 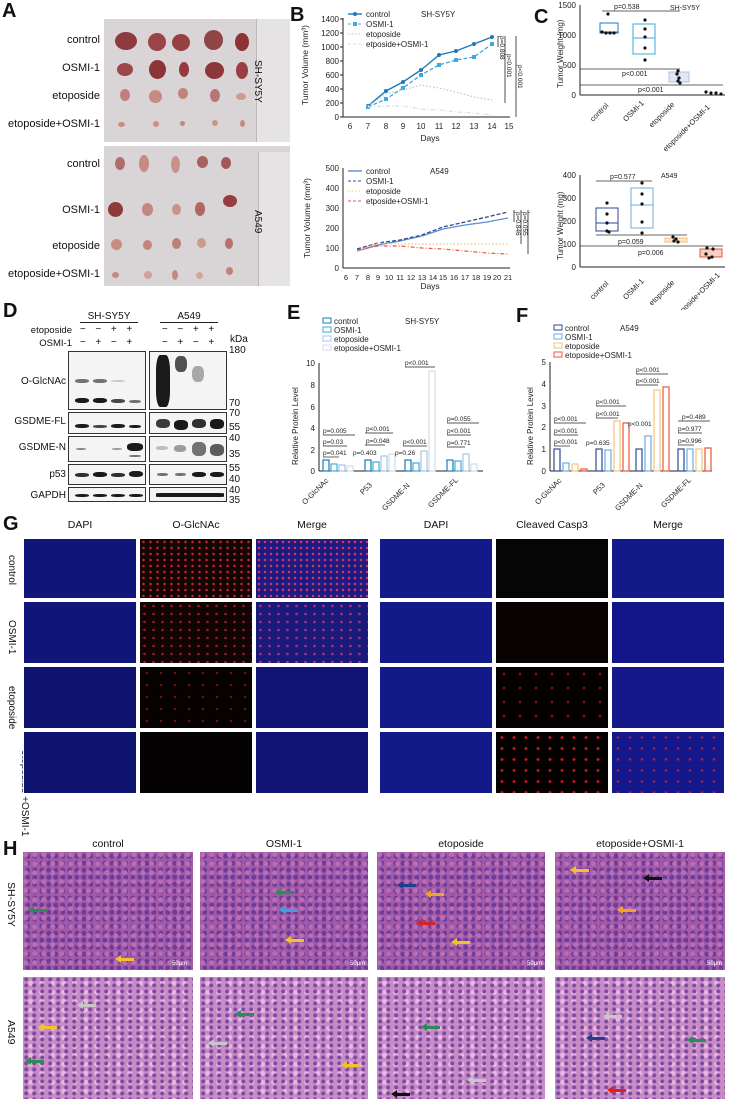 What do you see at coordinates (53, 274) in the screenshot?
I see `row-label: etoposide+OSMI-1` at bounding box center [53, 274].